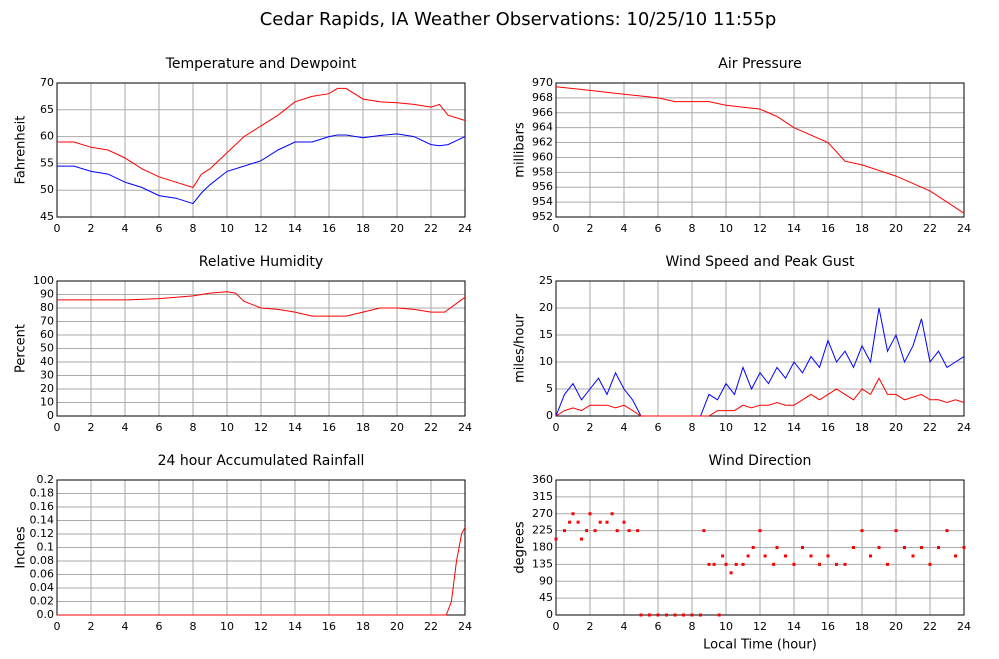 Image resolution: width=999 pixels, height=659 pixels. I want to click on y-tick-label: 180, so click(542, 547).